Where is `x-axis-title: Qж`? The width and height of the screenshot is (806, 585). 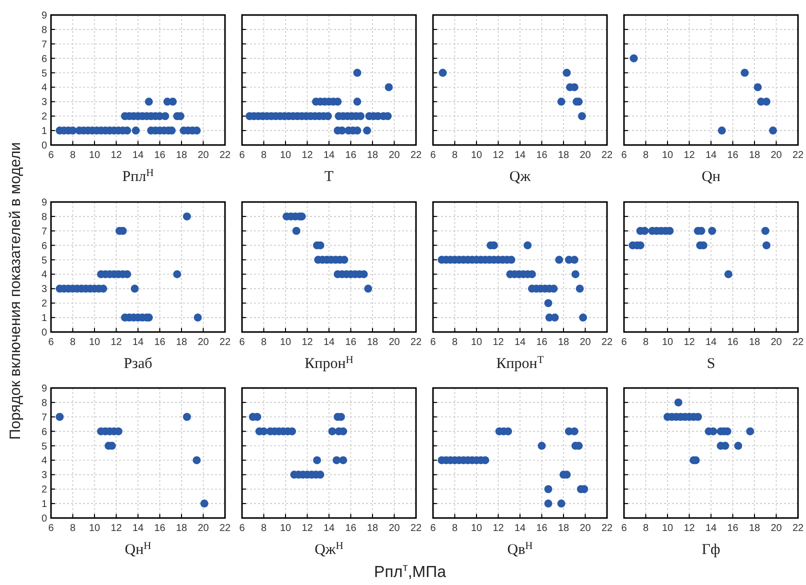
x-axis-title: Qж is located at coordinates (520, 177).